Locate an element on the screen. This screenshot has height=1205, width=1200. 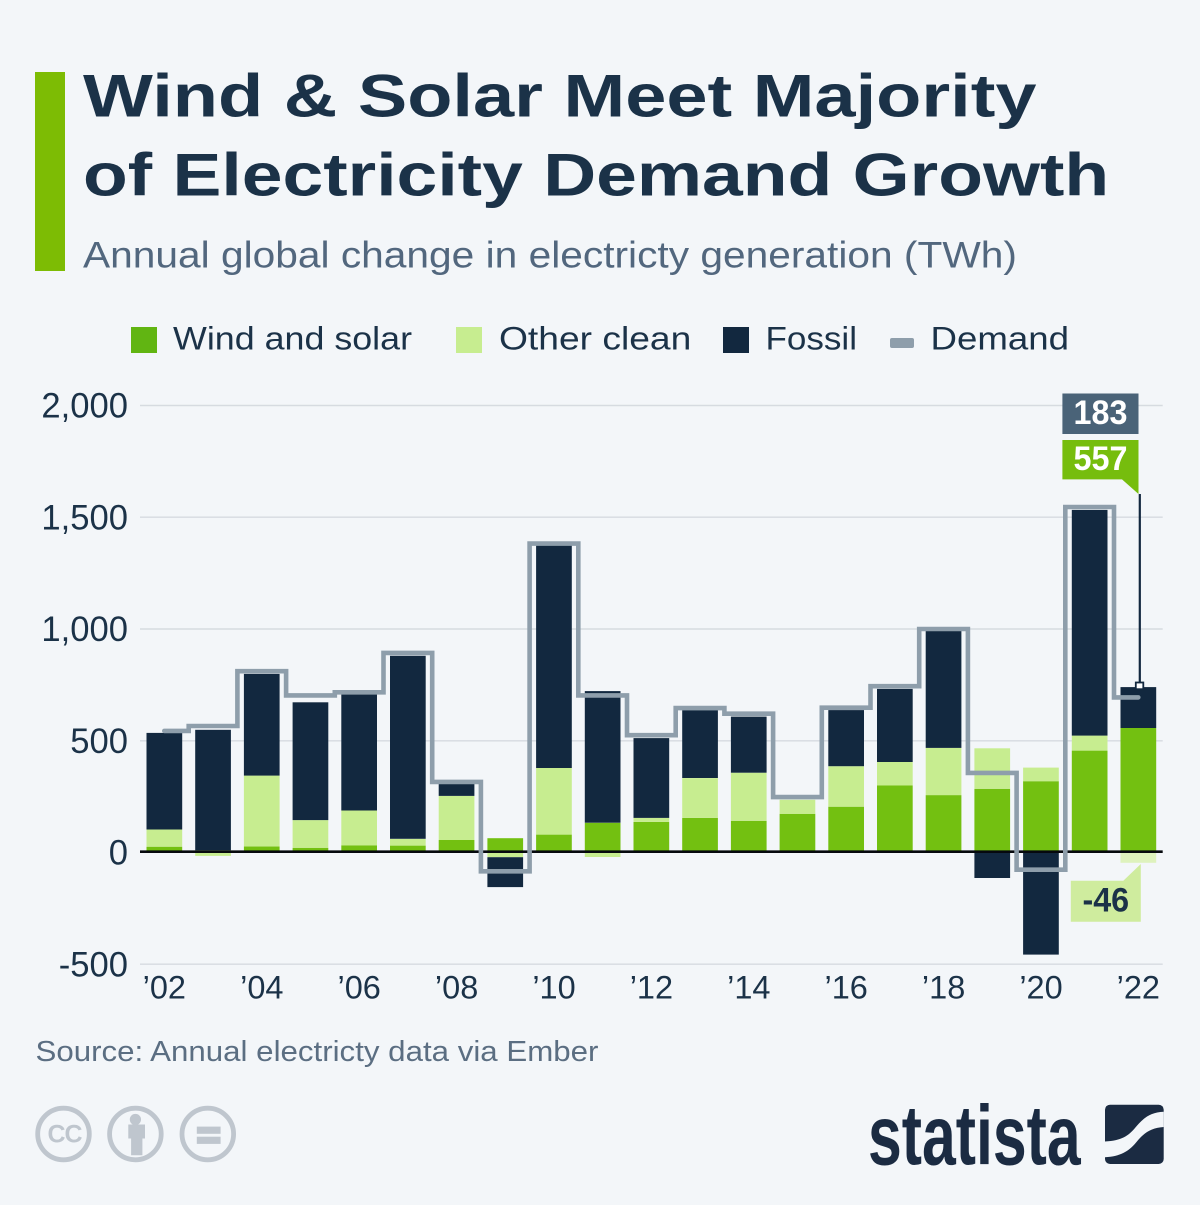
svg-text: 1,500 is located at coordinates (84, 517).